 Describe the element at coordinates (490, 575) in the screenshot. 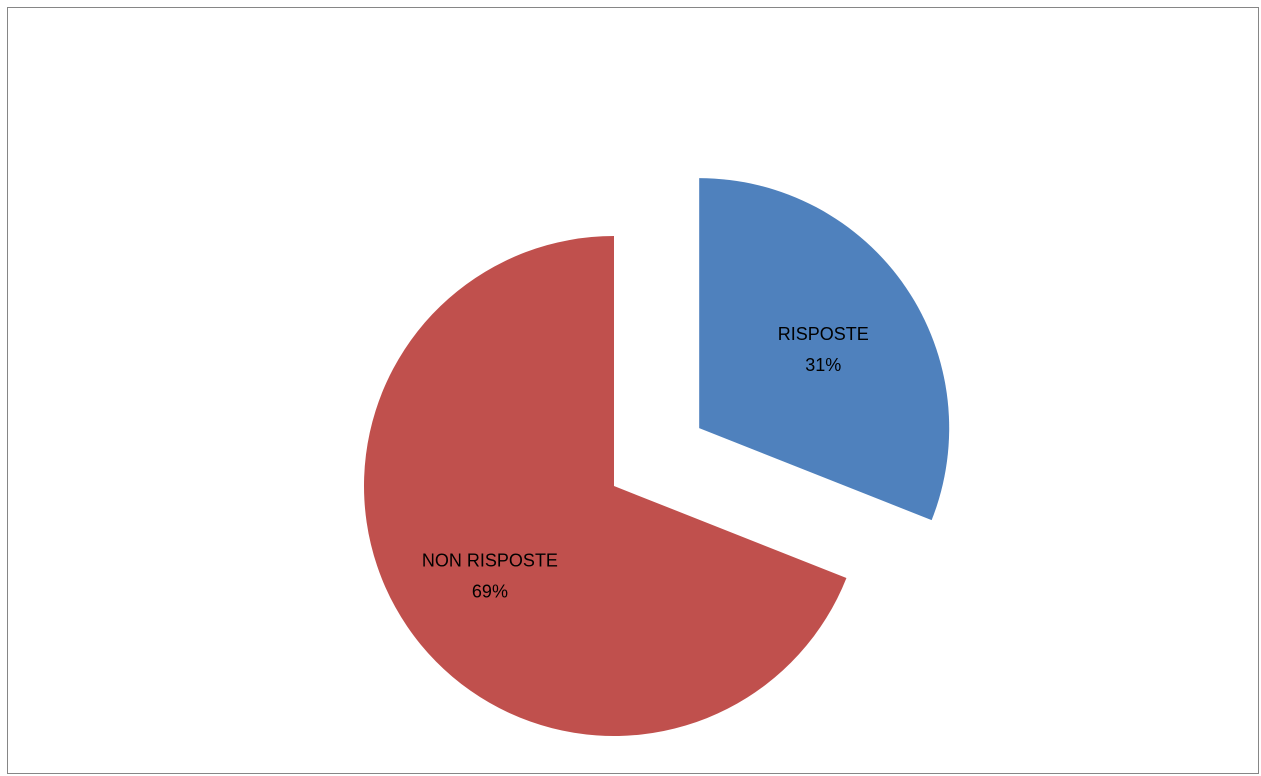

I see `data-label-non-risposte: NON RISPOSTE 69%` at that location.